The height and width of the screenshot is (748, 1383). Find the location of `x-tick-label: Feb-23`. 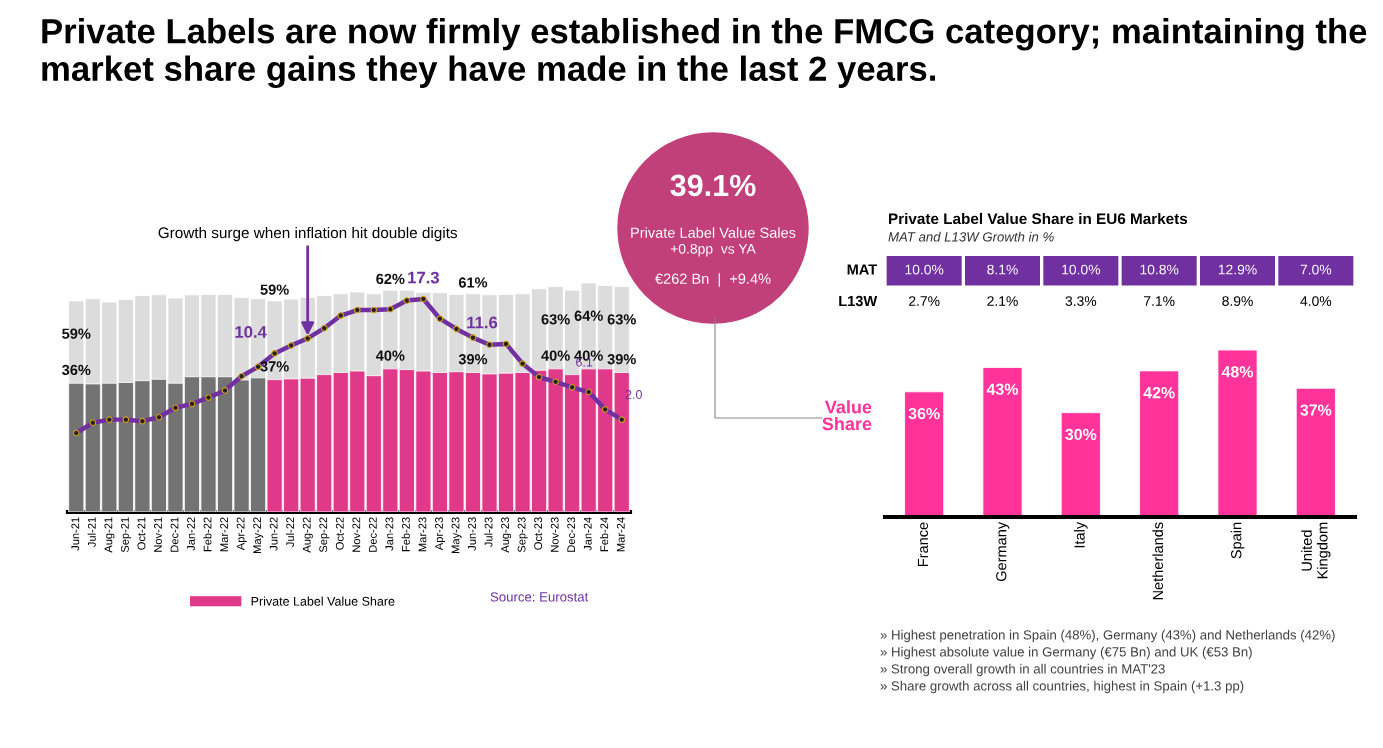

x-tick-label: Feb-23 is located at coordinates (405, 534).